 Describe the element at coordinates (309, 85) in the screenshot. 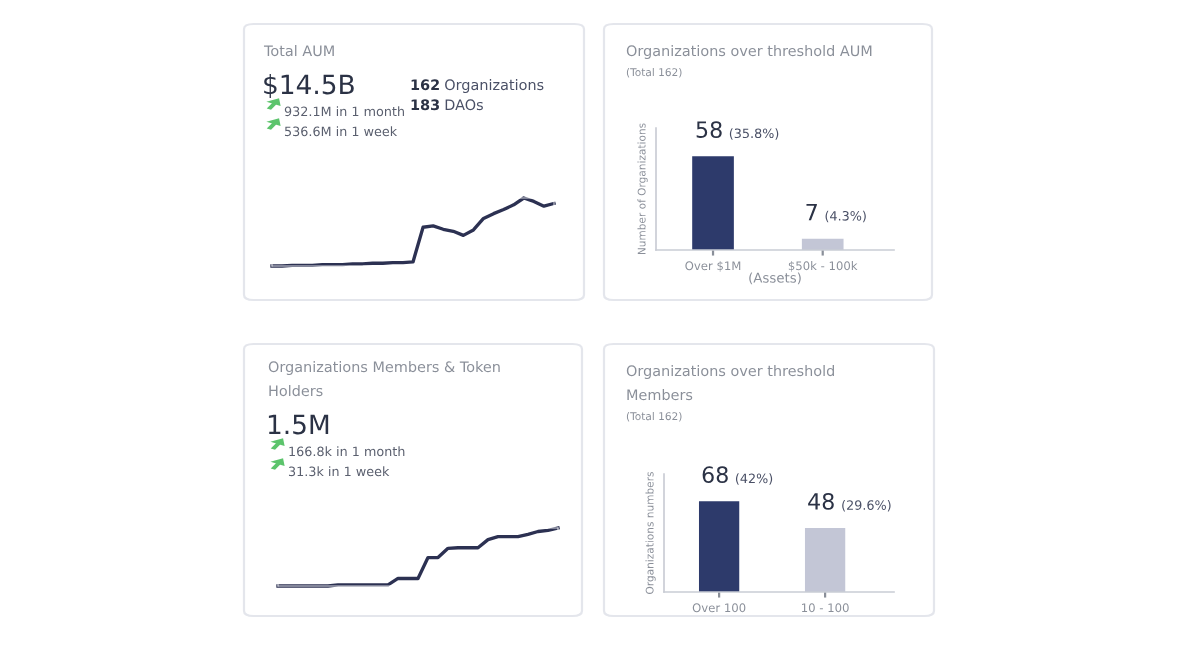

I see `text: $14.5B` at that location.